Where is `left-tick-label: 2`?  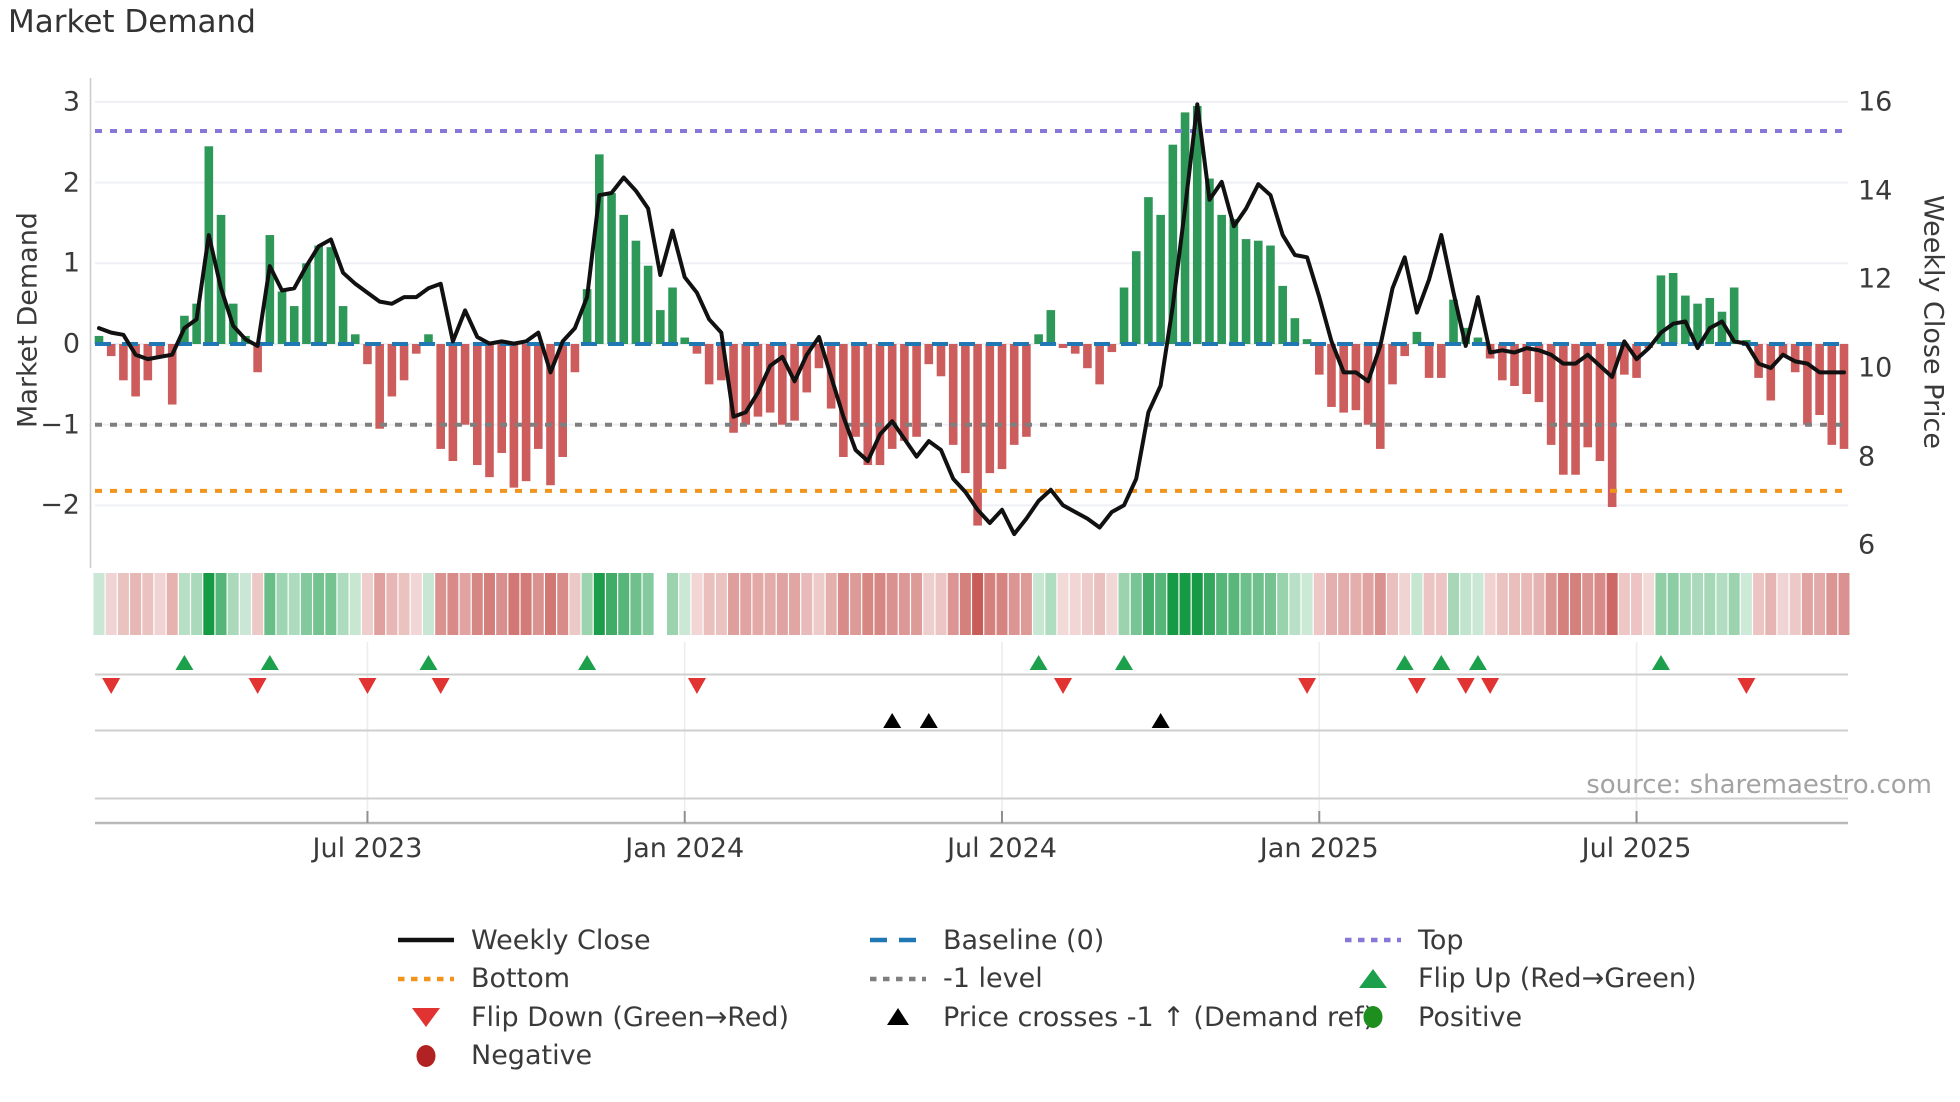
left-tick-label: 2 is located at coordinates (71, 183).